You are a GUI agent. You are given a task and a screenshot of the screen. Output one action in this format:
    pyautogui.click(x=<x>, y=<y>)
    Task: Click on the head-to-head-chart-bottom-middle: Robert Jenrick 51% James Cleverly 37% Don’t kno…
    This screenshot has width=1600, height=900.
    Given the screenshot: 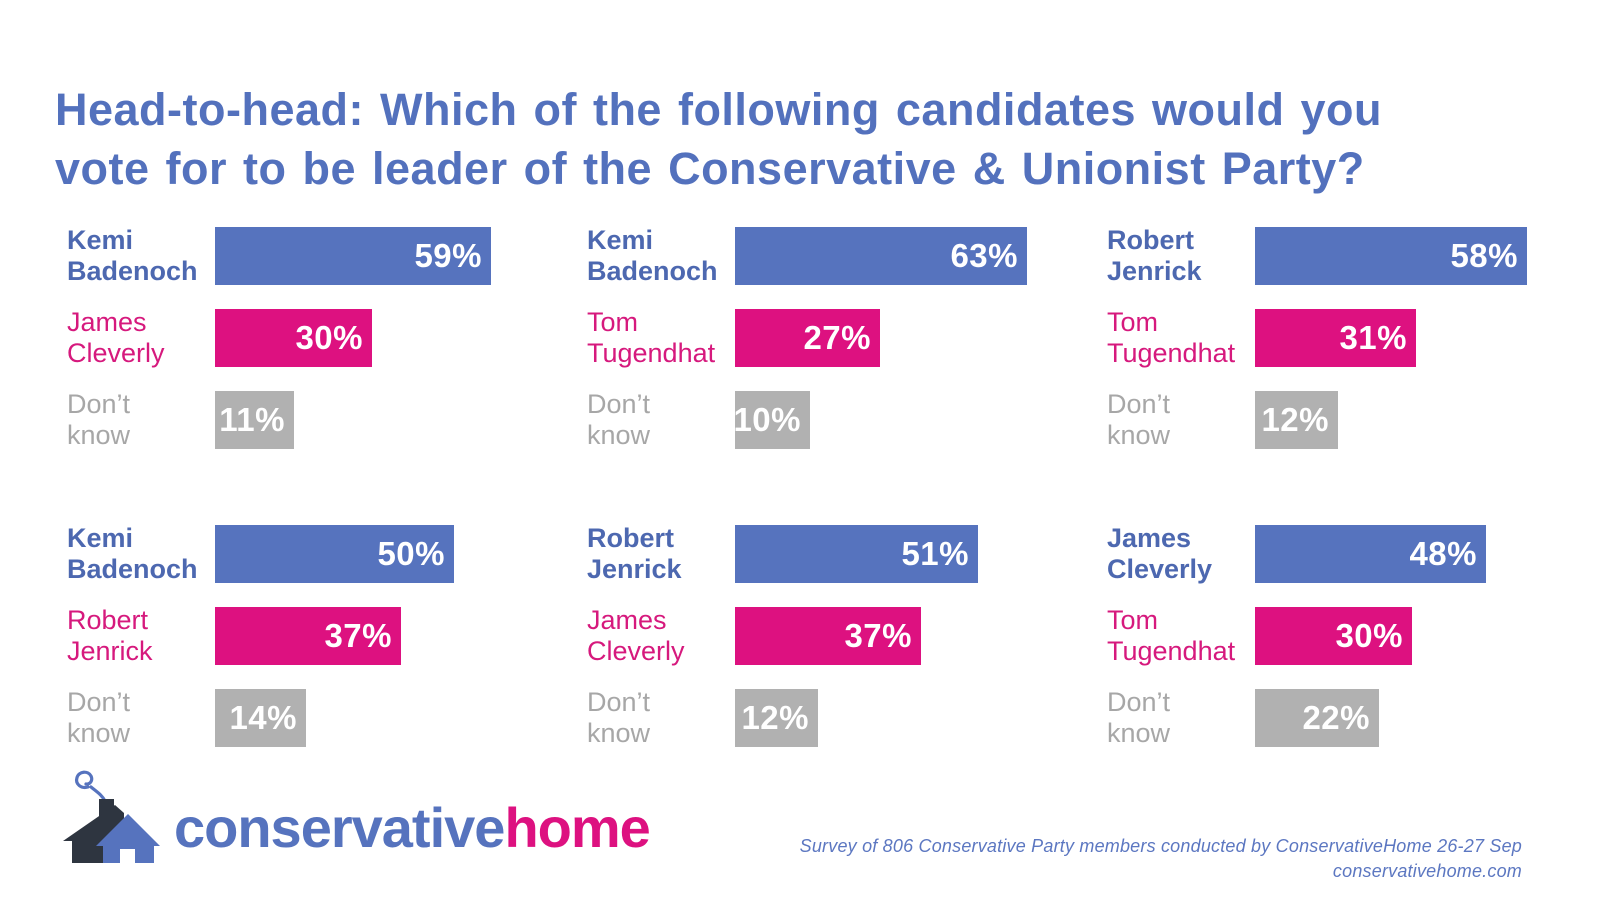 What is the action you would take?
    pyautogui.click(x=825, y=635)
    